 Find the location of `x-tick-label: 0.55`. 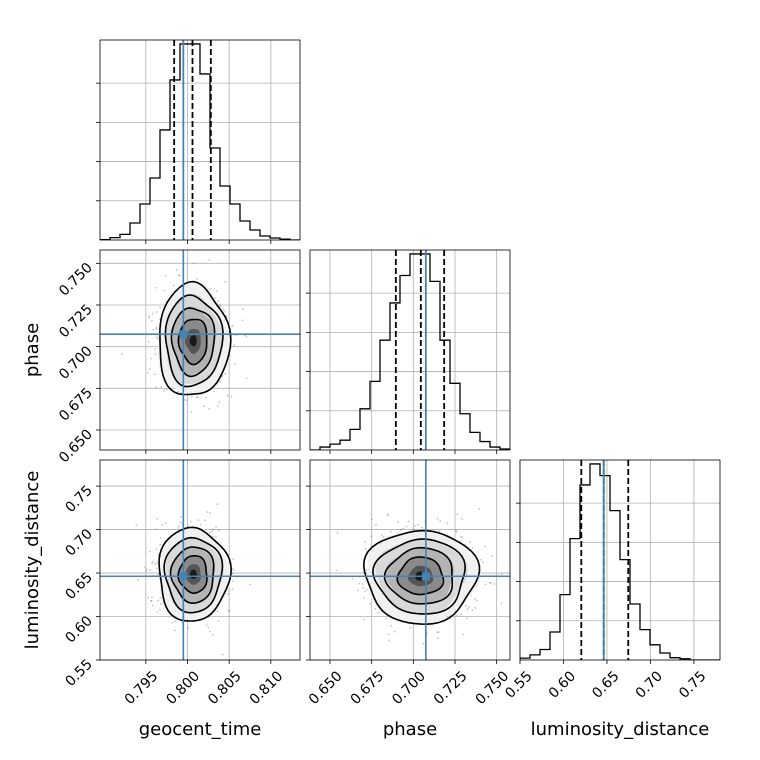

x-tick-label: 0.55 is located at coordinates (518, 684).